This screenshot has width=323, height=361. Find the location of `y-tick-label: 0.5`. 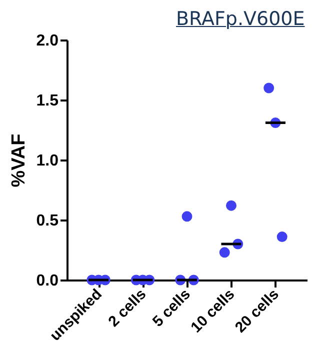

y-tick-label: 0.5 is located at coordinates (47, 221).